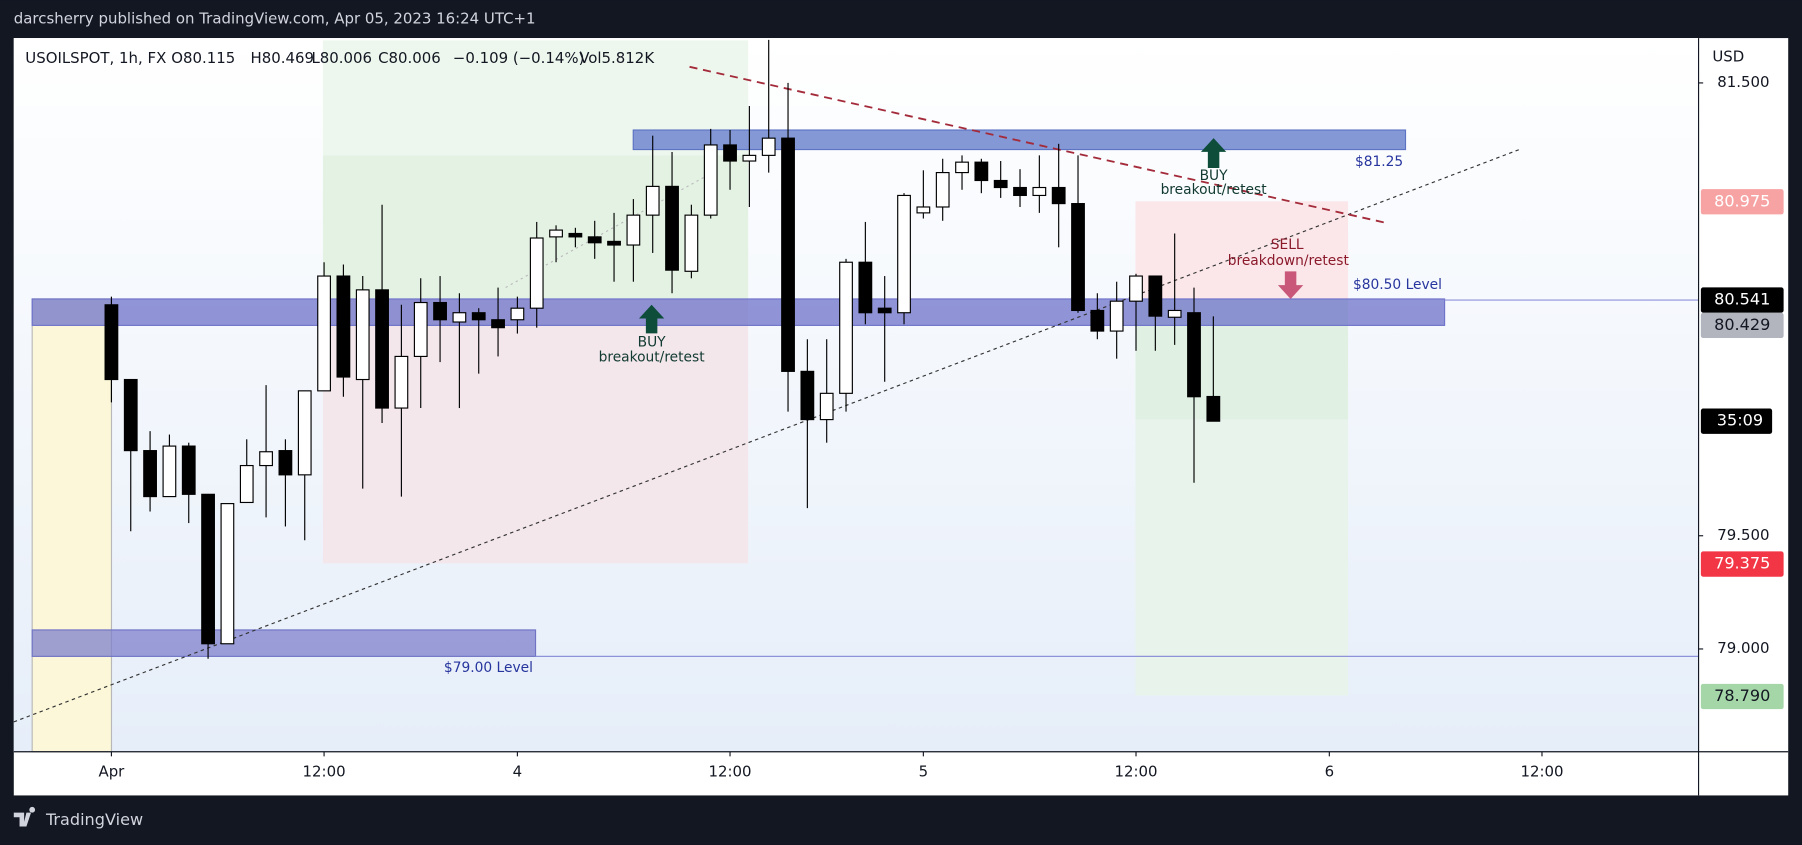 The height and width of the screenshot is (845, 1802). I want to click on y-tick-label: 79.500, so click(1743, 535).